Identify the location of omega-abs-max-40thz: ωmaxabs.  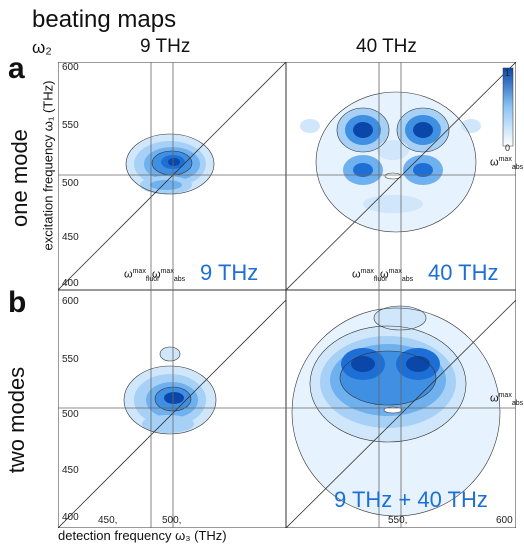
(397, 275).